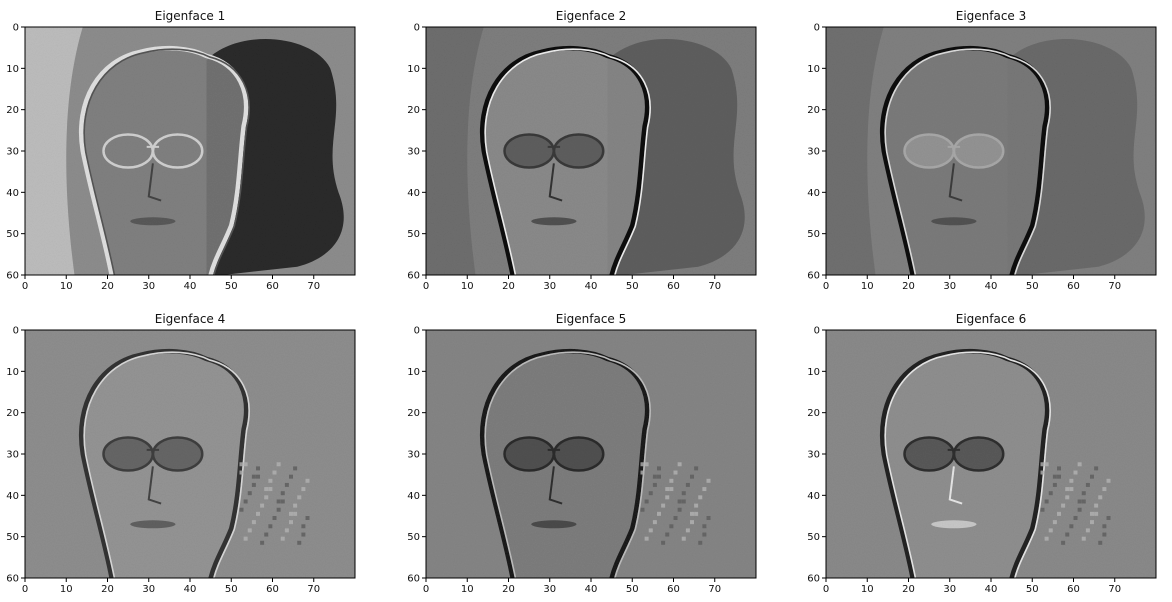 The height and width of the screenshot is (602, 1172). I want to click on eigenface-panel-1: Eigenface 1 0 10 20 30 40 50 60 70 0 10 20 30 40 50 60, so click(181, 150).